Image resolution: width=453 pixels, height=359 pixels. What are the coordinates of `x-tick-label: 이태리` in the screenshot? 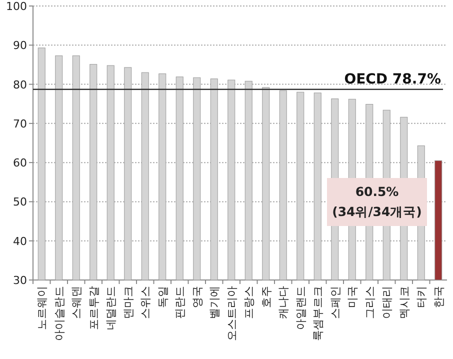 It's located at (387, 302).